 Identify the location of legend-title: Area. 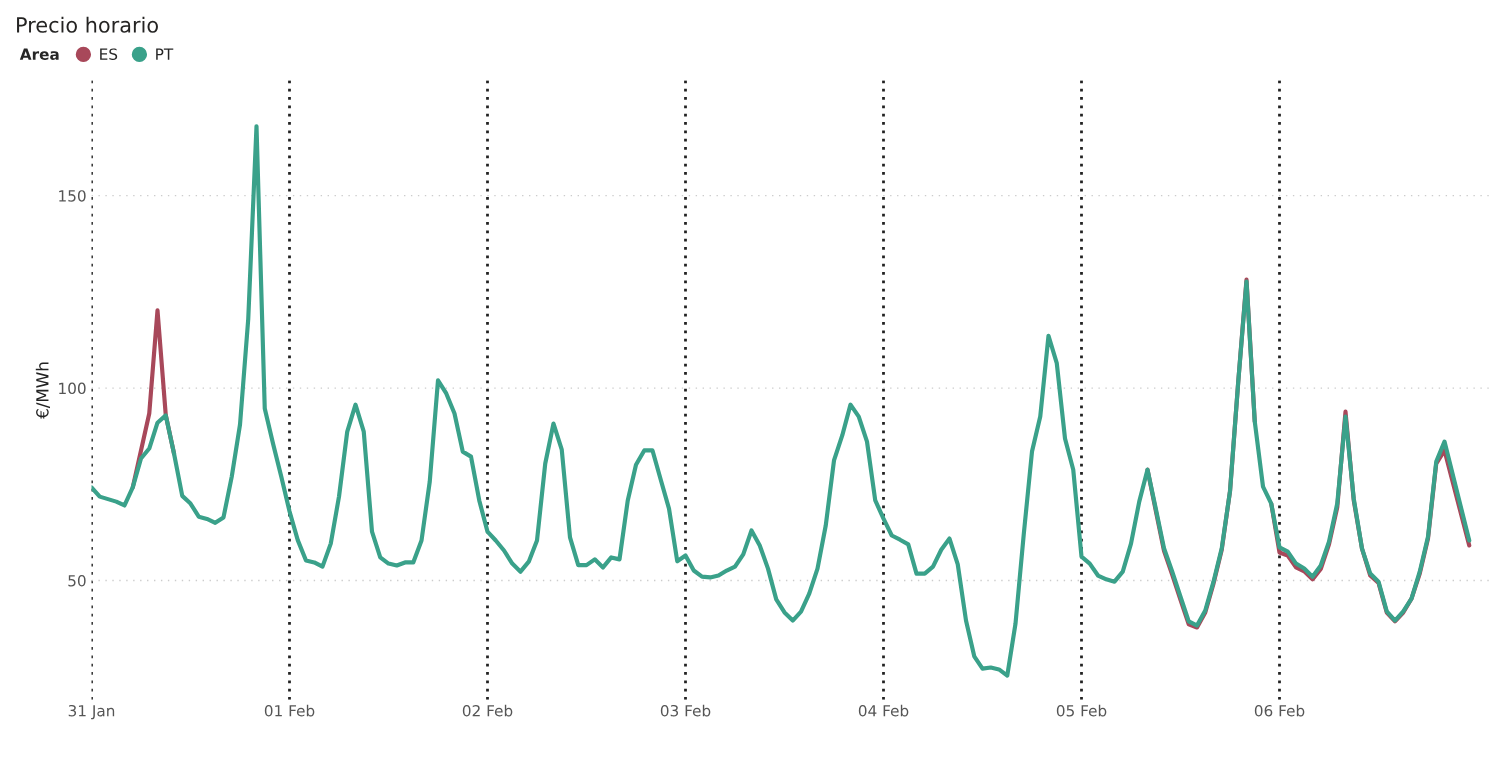
(39, 54).